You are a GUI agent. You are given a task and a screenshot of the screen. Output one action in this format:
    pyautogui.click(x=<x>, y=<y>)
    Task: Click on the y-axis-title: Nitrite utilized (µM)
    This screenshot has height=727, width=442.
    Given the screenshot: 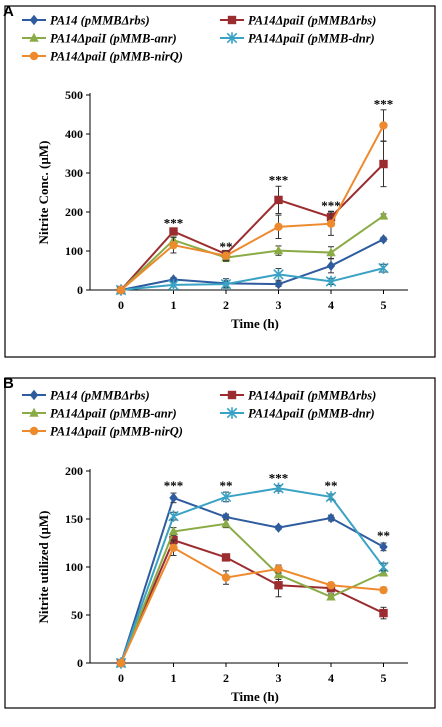 What is the action you would take?
    pyautogui.click(x=43, y=567)
    